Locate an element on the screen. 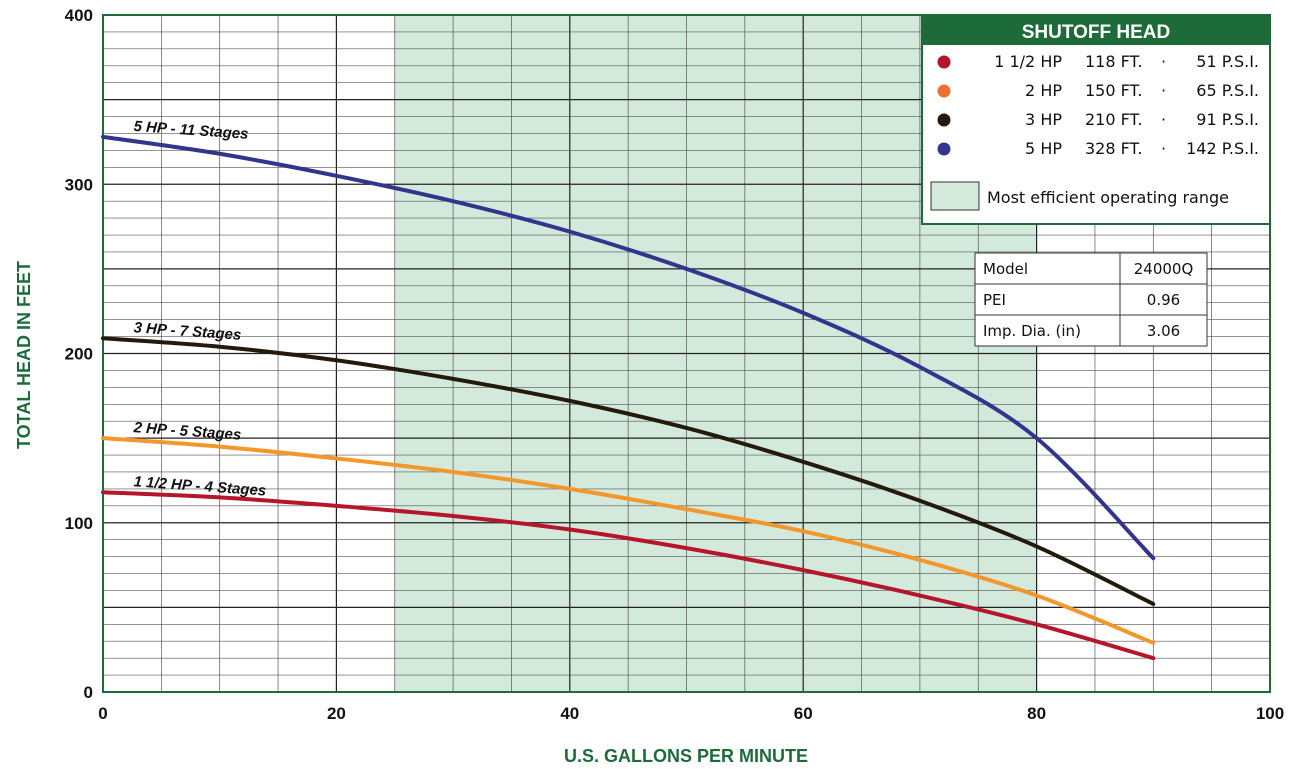 The image size is (1291, 769). legend-frame is located at coordinates (1096, 119).